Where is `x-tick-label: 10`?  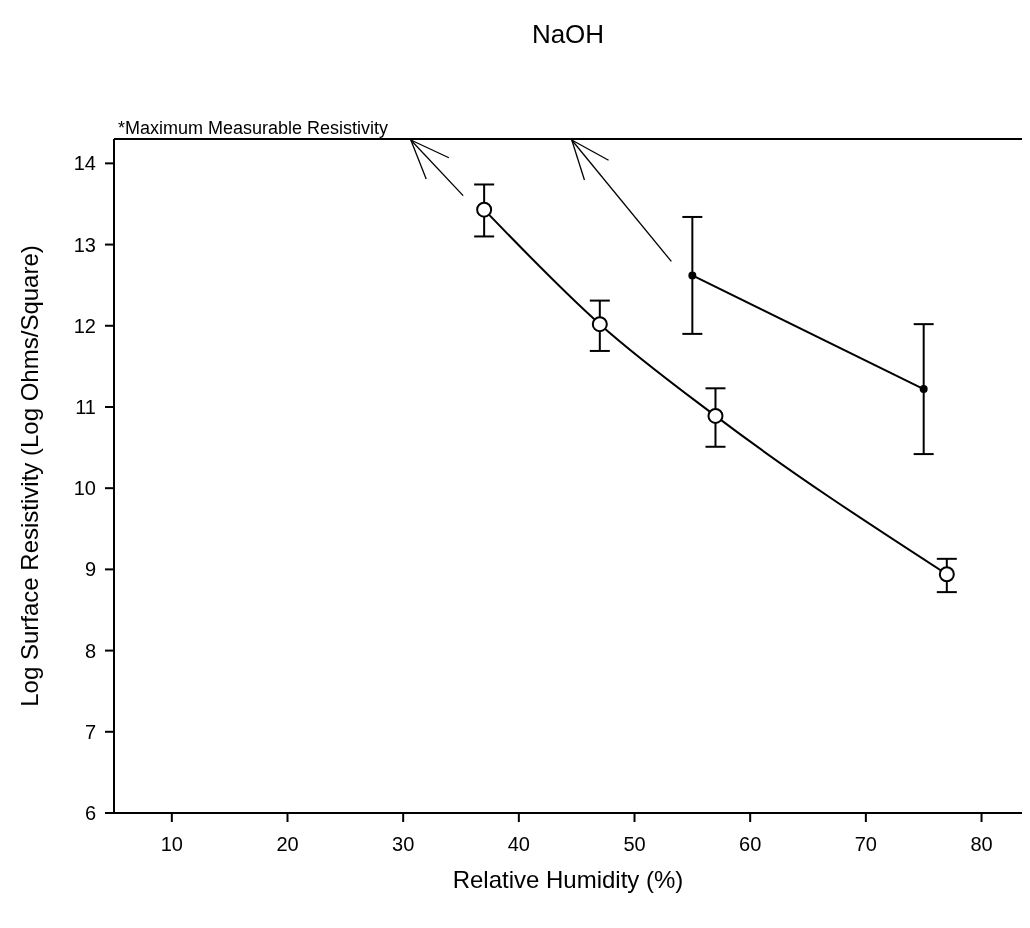 x-tick-label: 10 is located at coordinates (171, 844).